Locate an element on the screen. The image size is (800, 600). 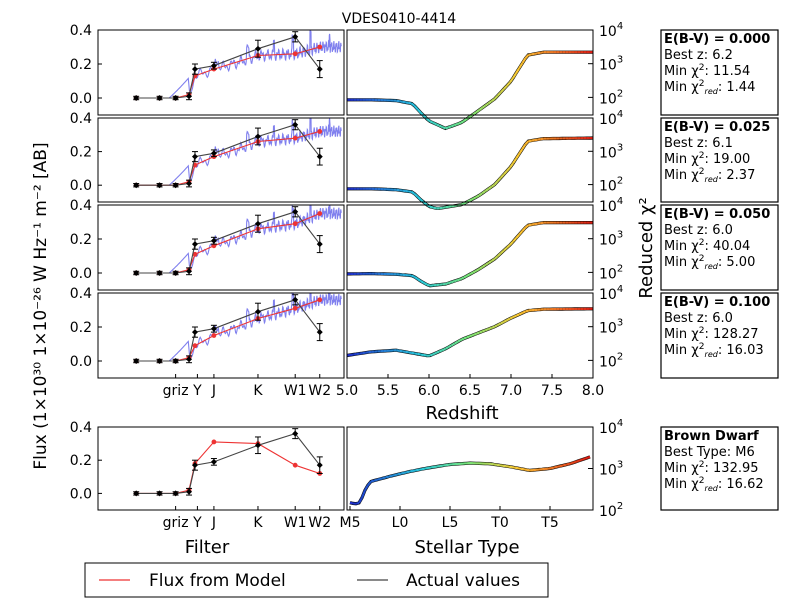
info-line-1: Best Type: M6 is located at coordinates (709, 452).